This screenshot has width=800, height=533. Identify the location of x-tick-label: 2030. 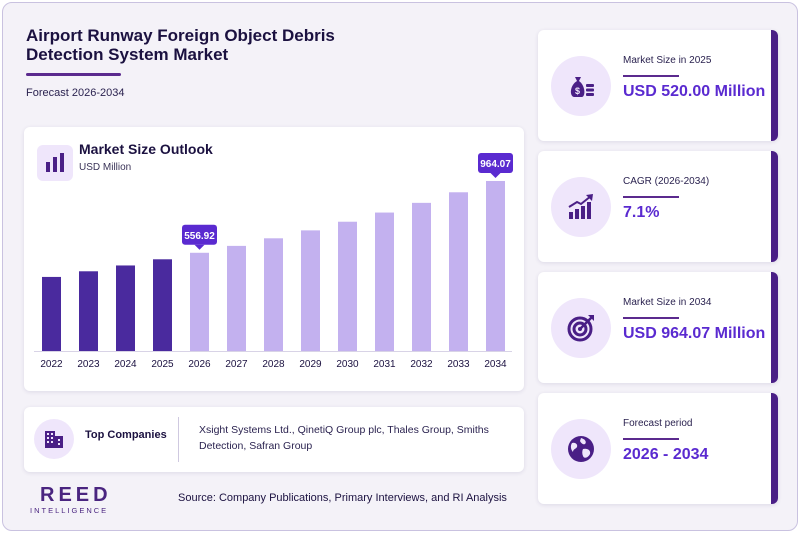
(347, 364).